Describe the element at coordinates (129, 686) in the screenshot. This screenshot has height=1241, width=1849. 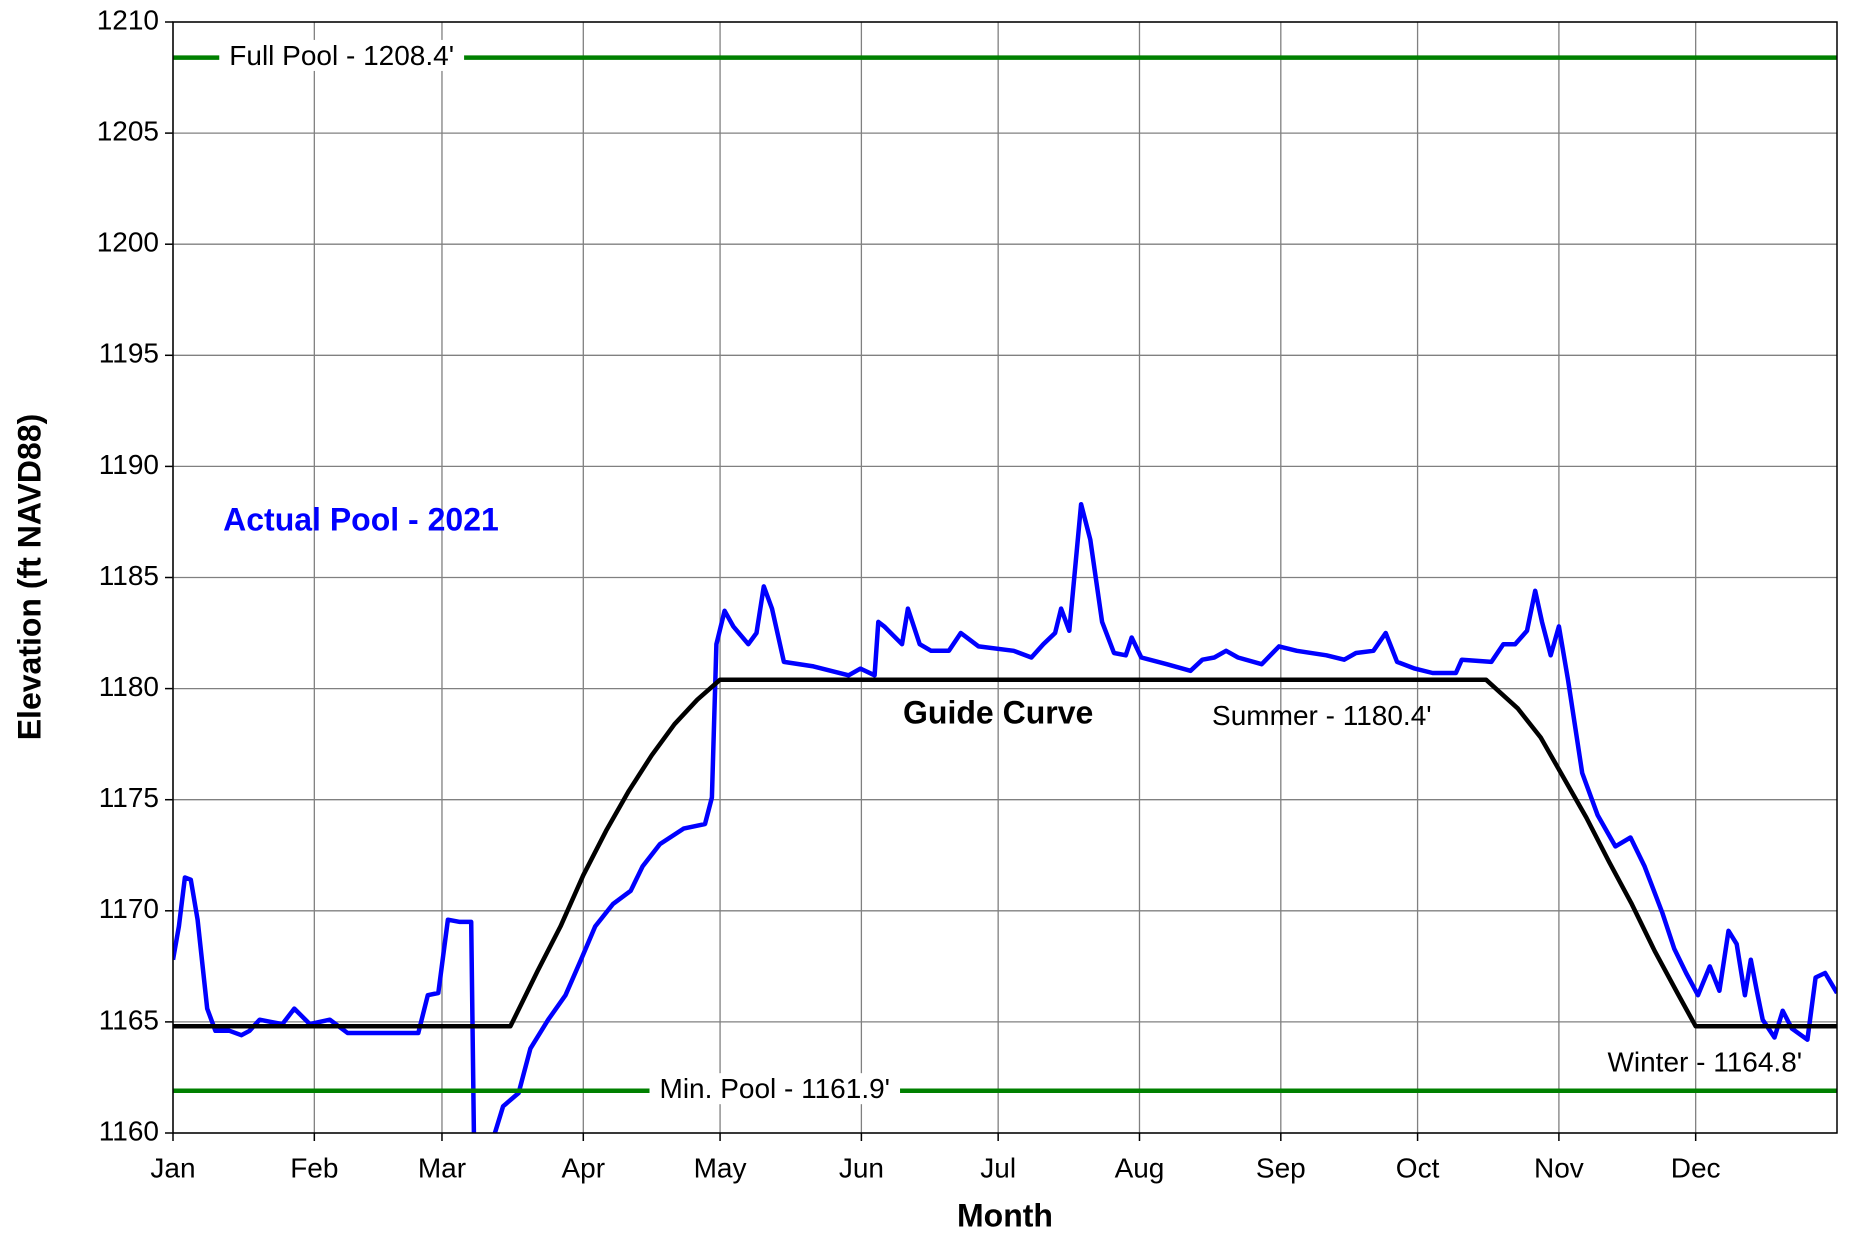
I see `y-tick-label: 1180` at that location.